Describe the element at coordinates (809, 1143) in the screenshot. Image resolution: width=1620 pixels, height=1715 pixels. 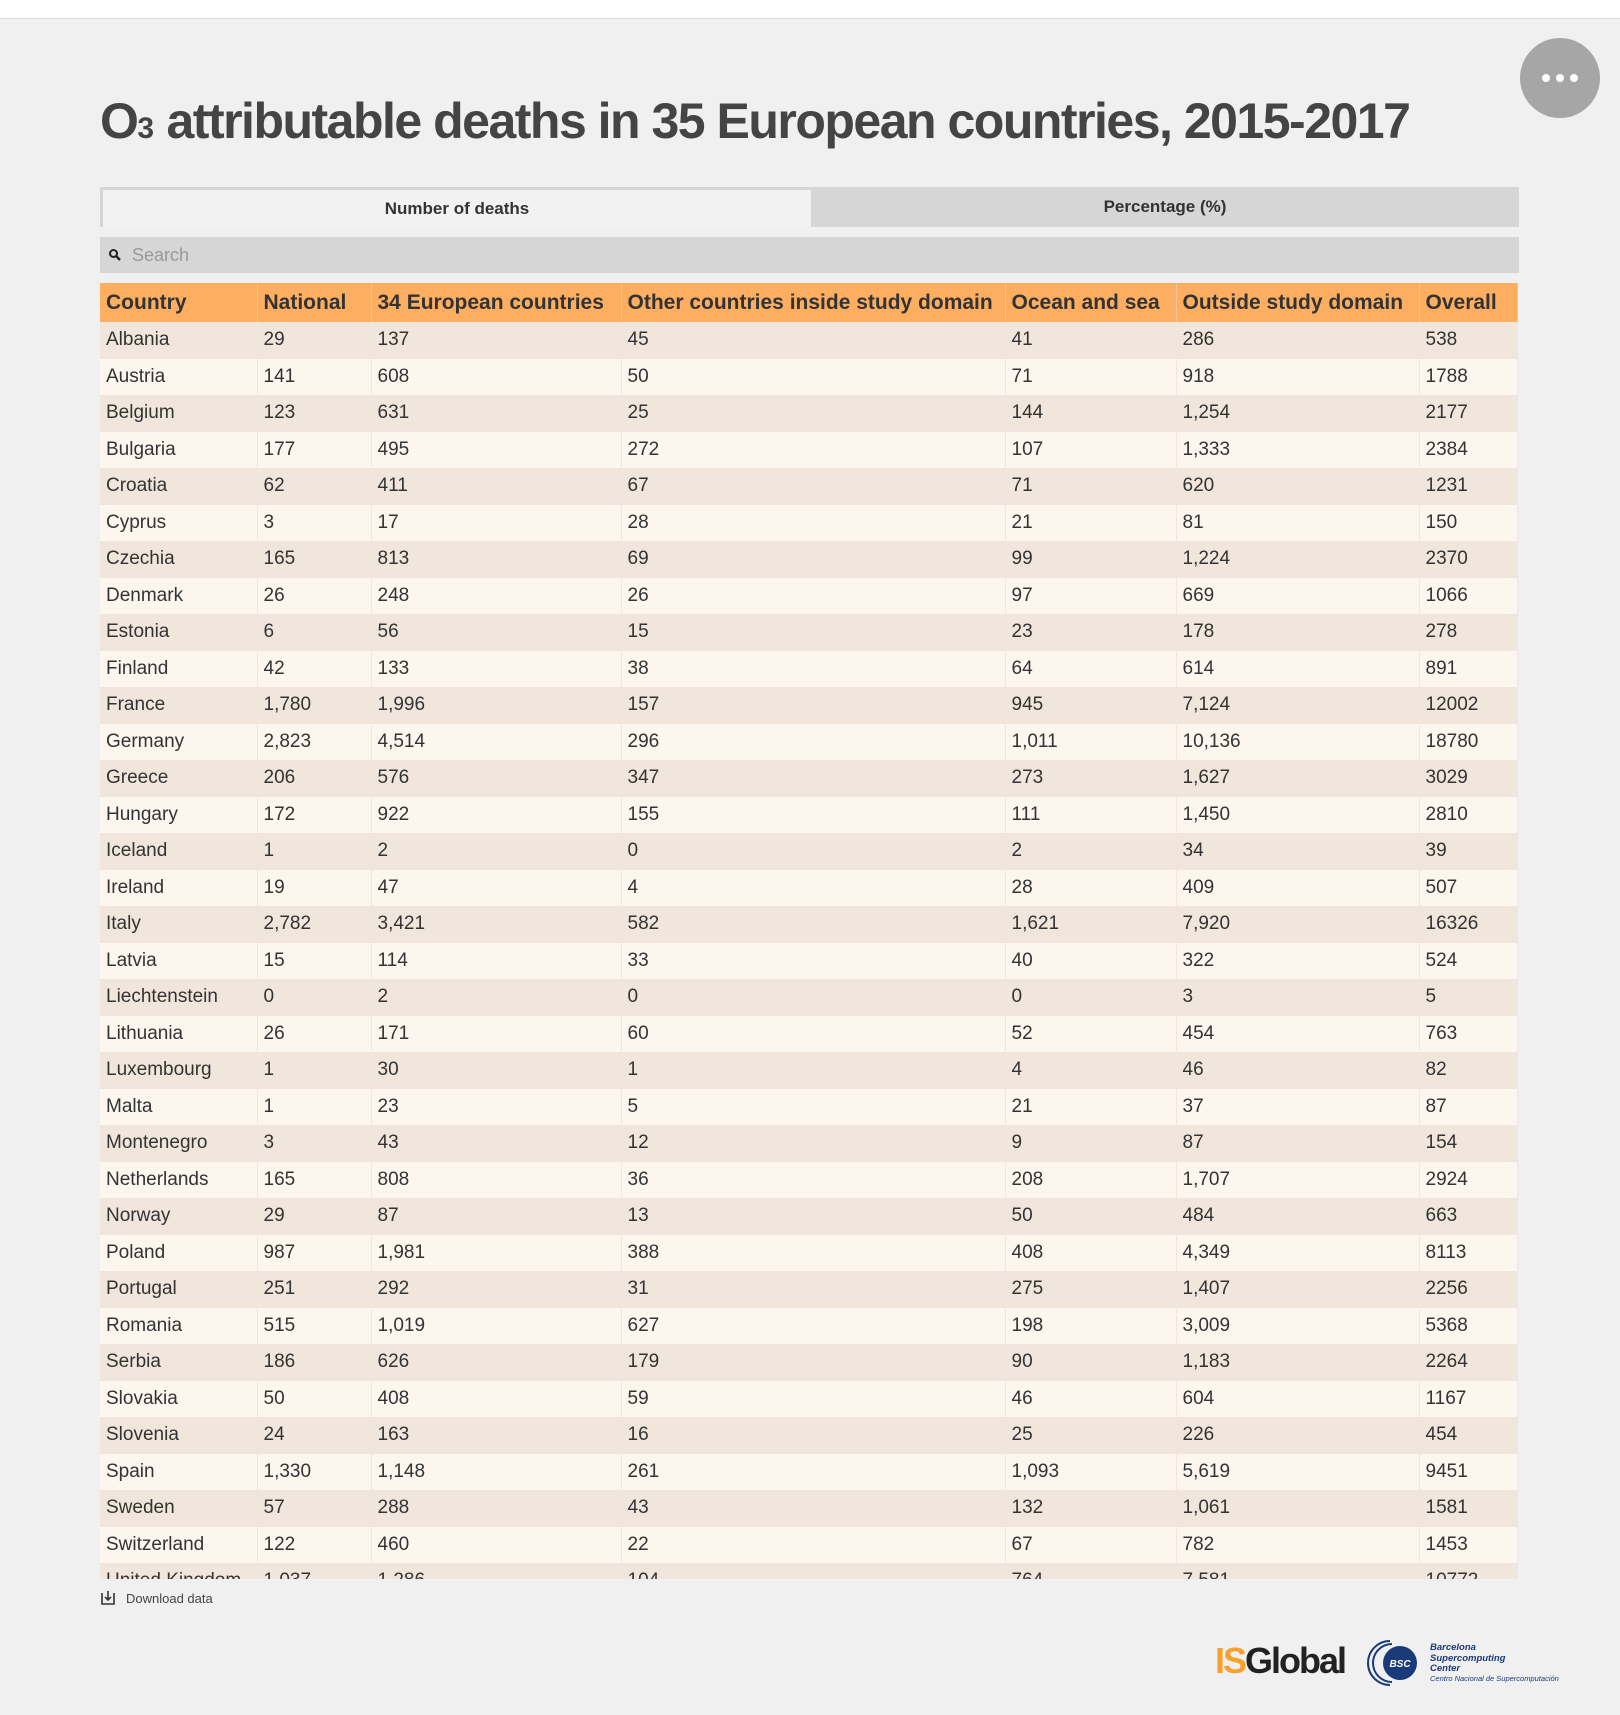
I see `table-row: Montenegro 3 43 12 9 87 154` at that location.